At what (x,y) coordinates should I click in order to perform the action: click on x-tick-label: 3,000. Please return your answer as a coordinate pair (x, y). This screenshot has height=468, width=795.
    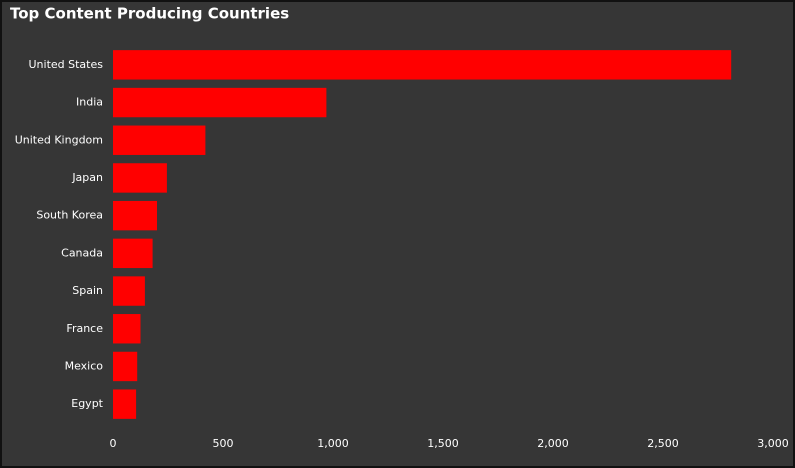
    Looking at the image, I should click on (773, 443).